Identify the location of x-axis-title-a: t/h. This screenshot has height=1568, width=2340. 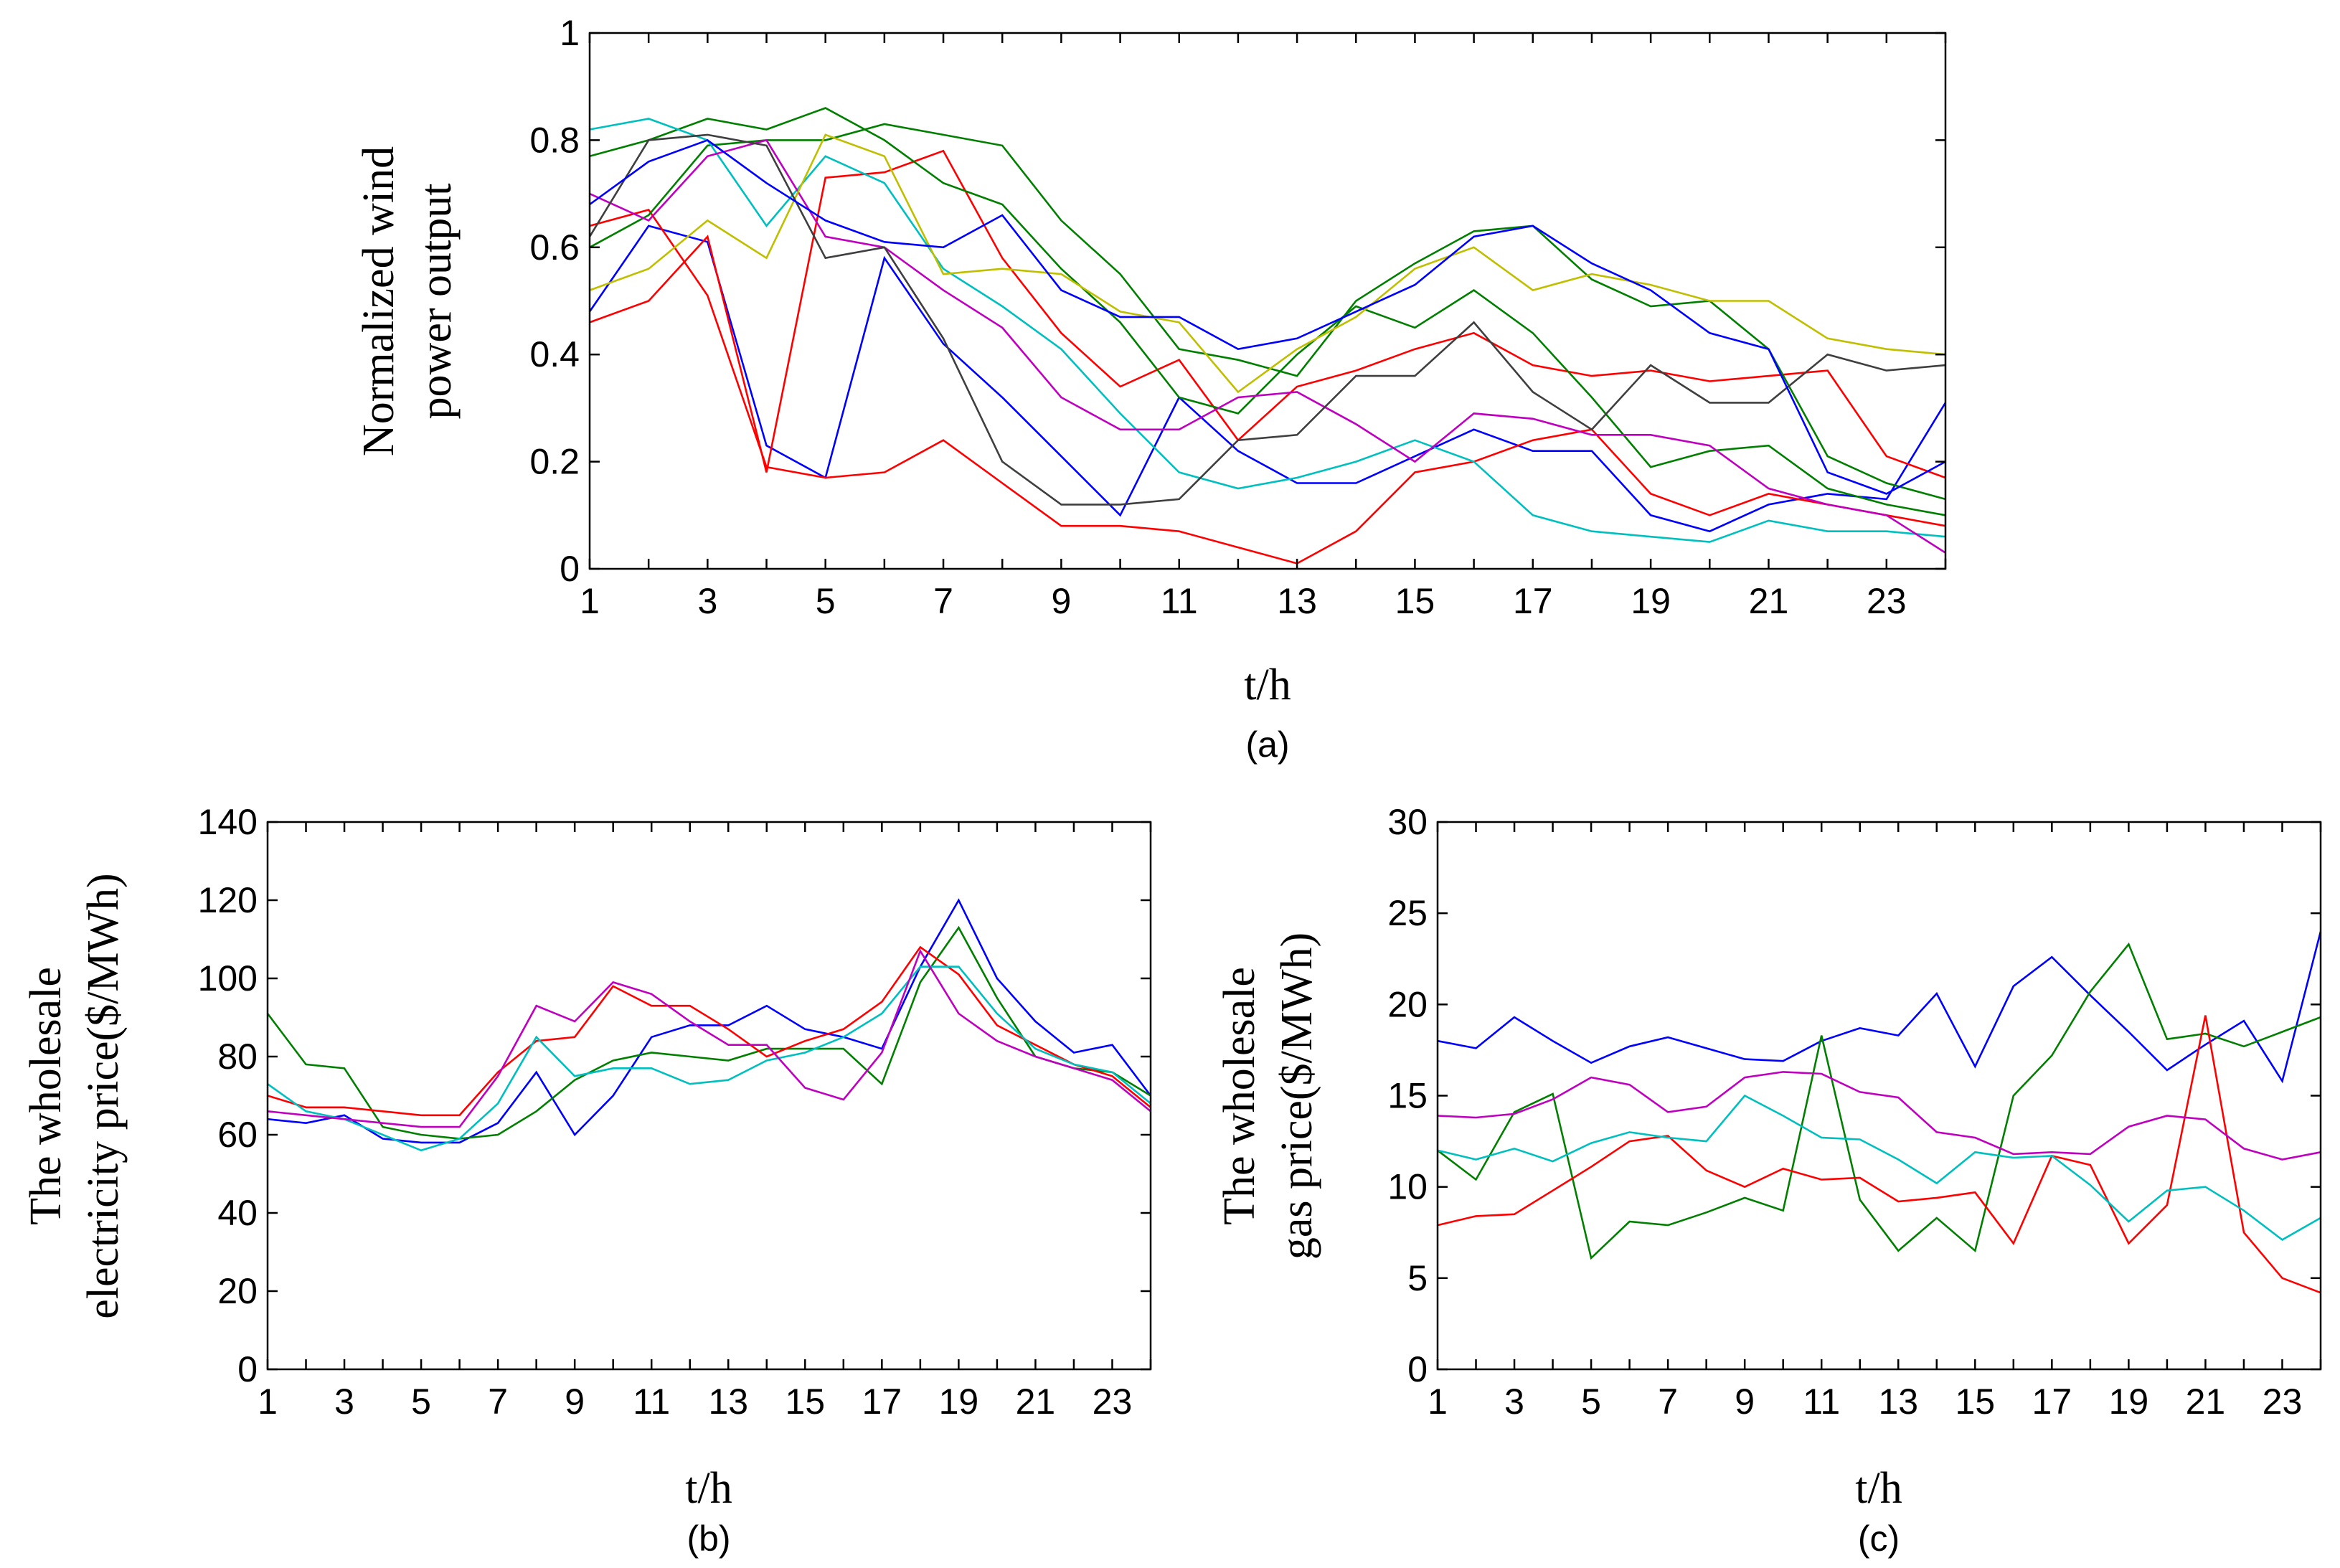
(1267, 685).